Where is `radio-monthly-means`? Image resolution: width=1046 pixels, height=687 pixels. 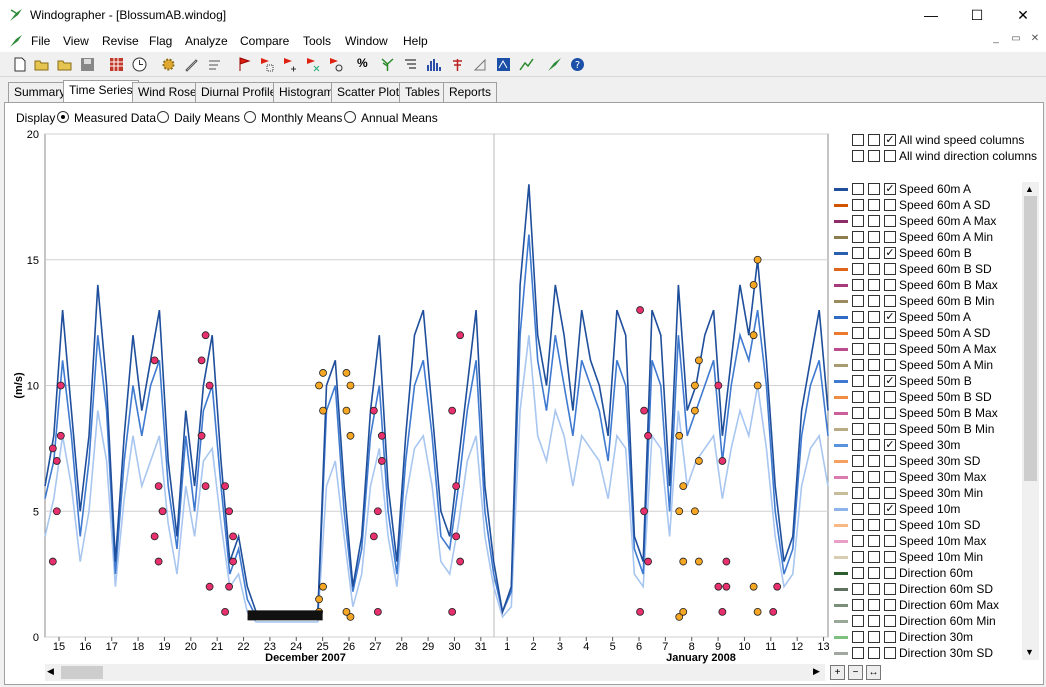
radio-monthly-means is located at coordinates (250, 117).